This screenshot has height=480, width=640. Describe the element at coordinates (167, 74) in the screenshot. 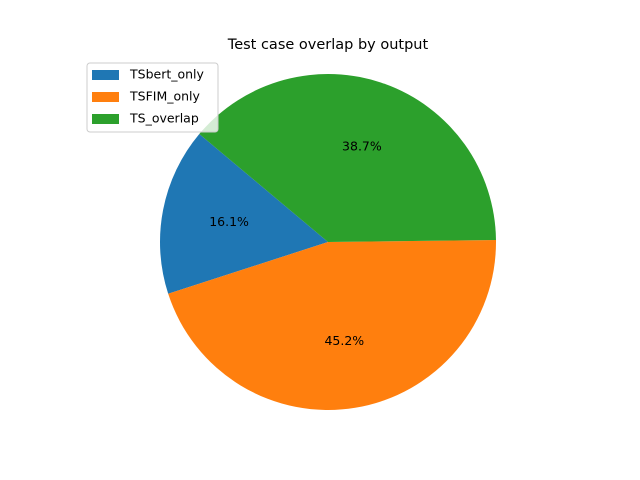

I see `legend-label: TSbert_only` at that location.